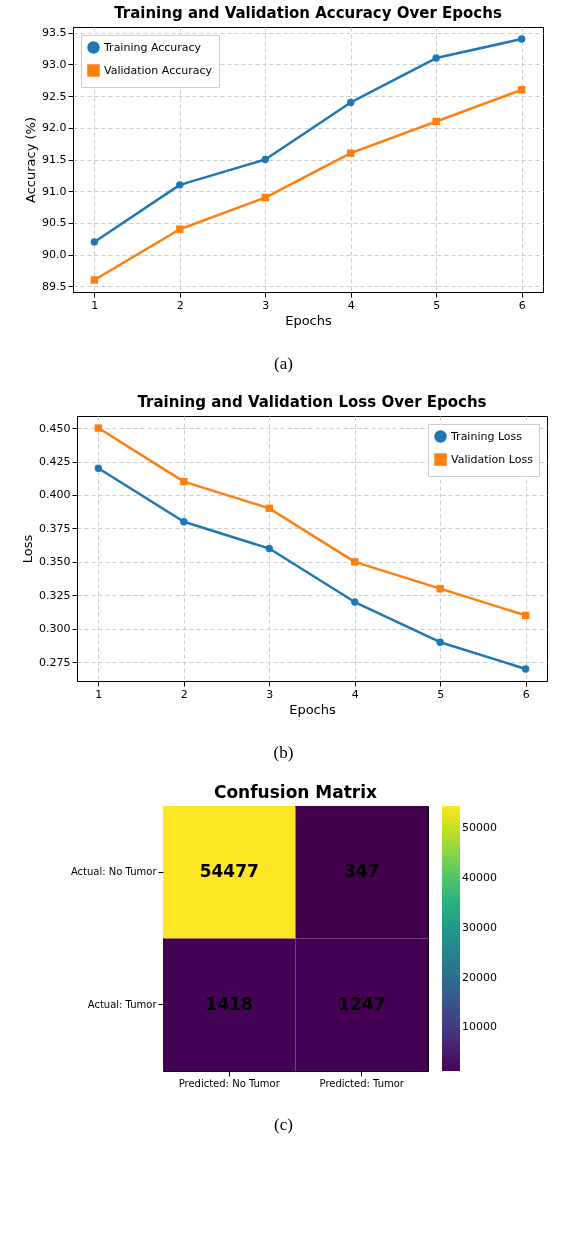 The image size is (567, 1251). What do you see at coordinates (54, 96) in the screenshot?
I see `y-tick-label: 92.5` at bounding box center [54, 96].